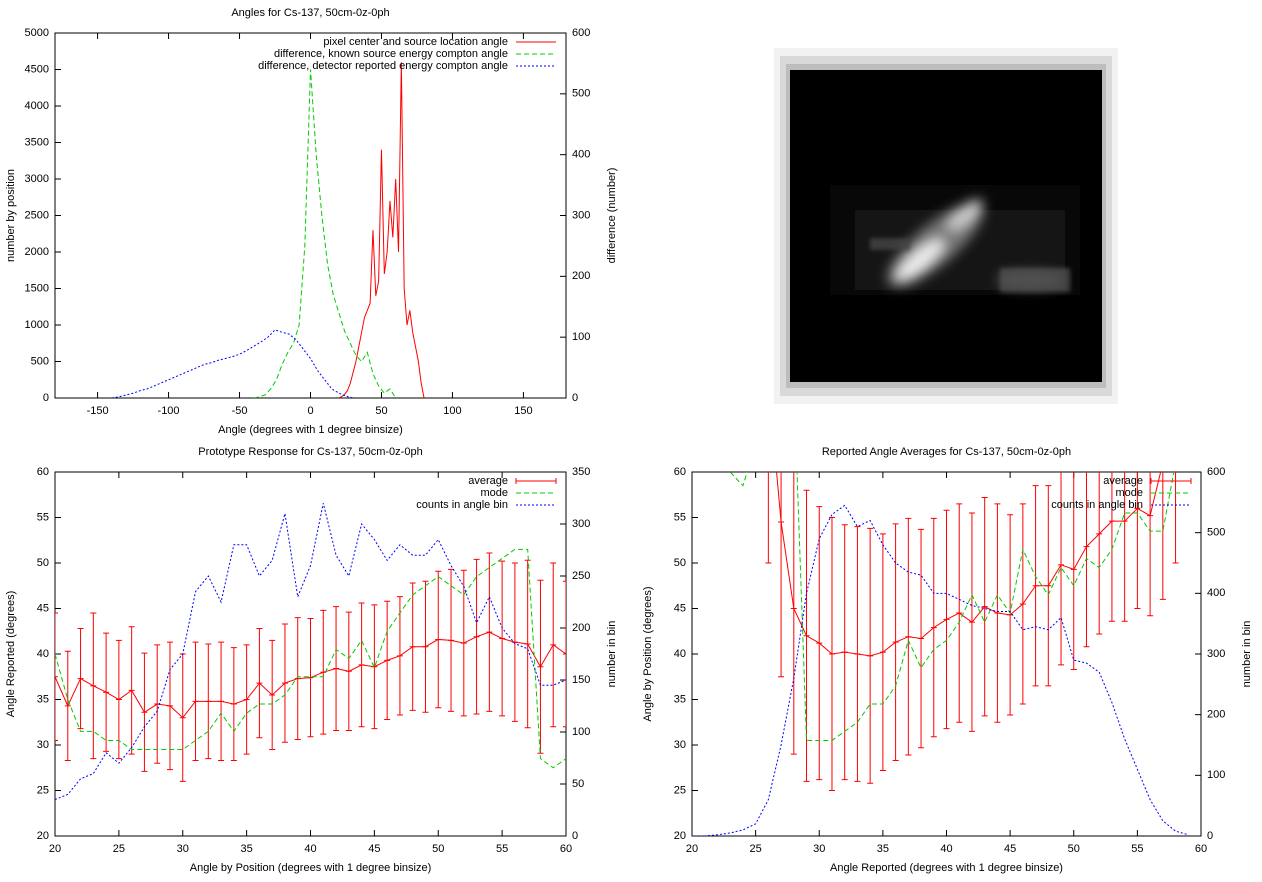 This screenshot has height=882, width=1262. What do you see at coordinates (37, 325) in the screenshot?
I see `y-tick-label: 1000` at bounding box center [37, 325].